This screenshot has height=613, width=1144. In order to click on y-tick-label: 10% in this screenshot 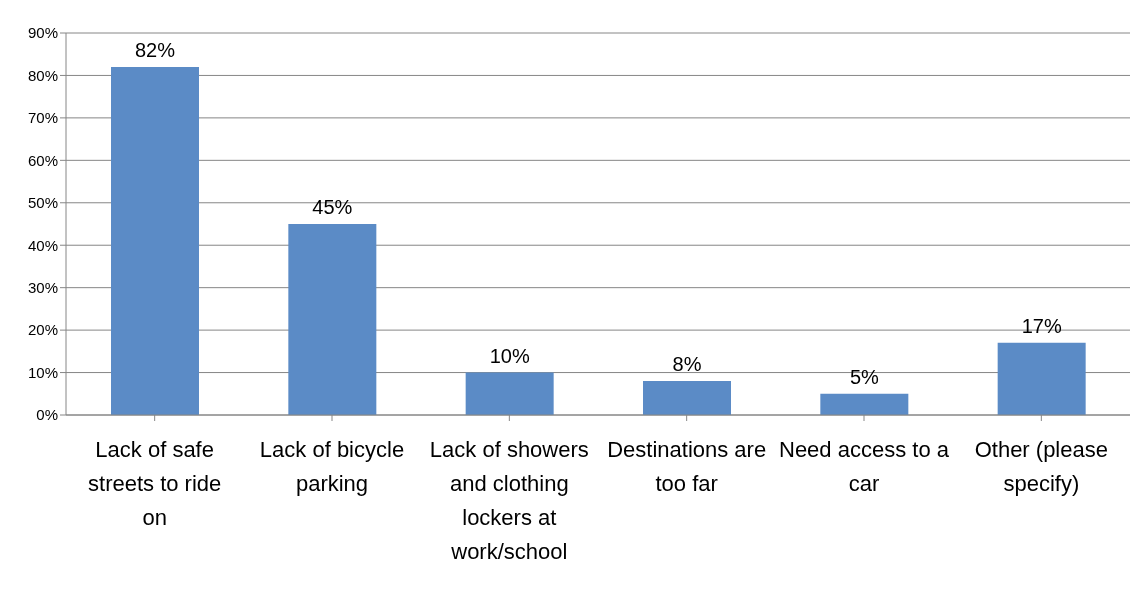, I will do `click(42, 372)`.